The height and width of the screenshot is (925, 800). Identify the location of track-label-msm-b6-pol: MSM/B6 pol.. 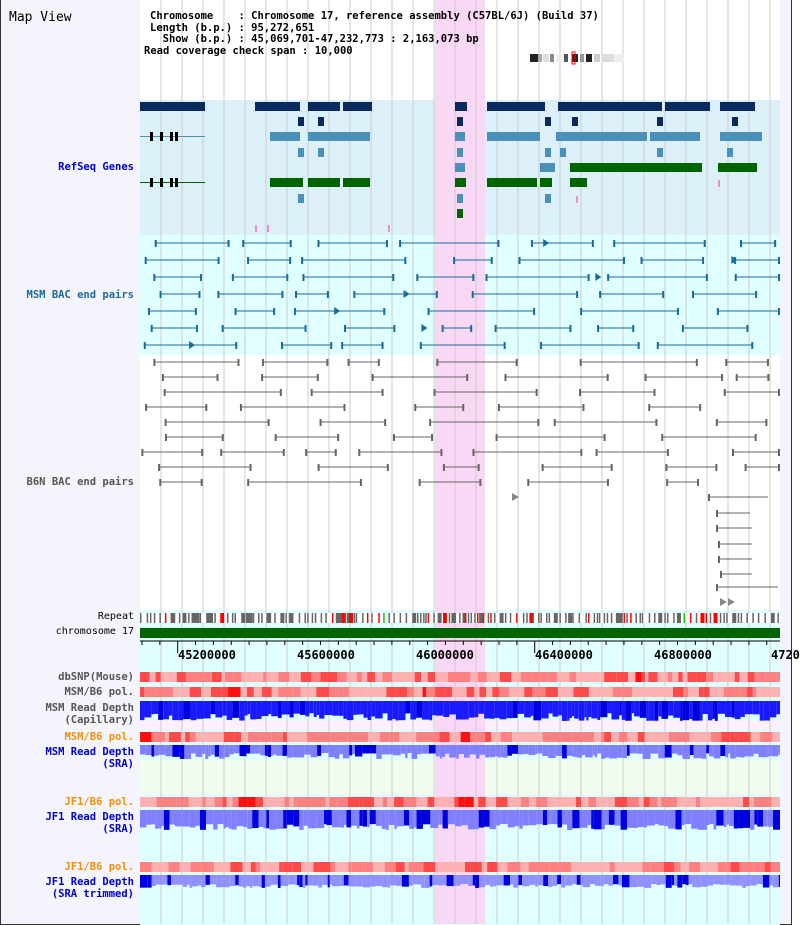
(99, 692).